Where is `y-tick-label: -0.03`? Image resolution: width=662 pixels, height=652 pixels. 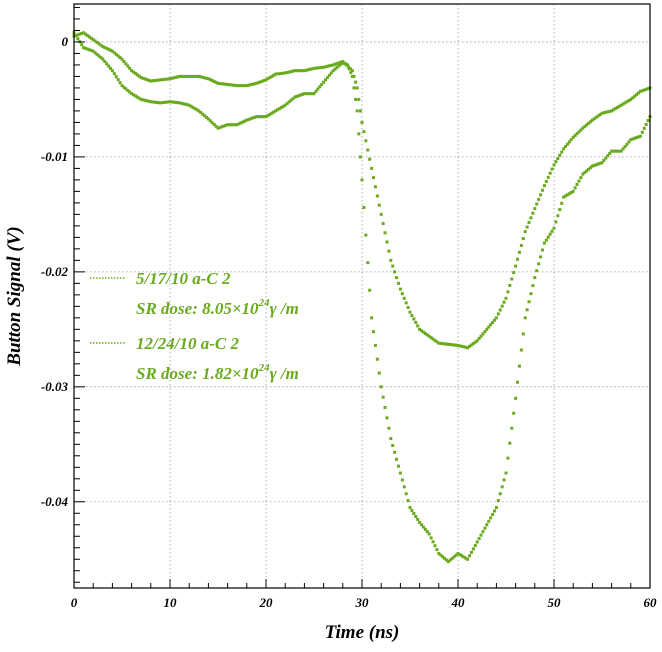
y-tick-label: -0.03 is located at coordinates (55, 386).